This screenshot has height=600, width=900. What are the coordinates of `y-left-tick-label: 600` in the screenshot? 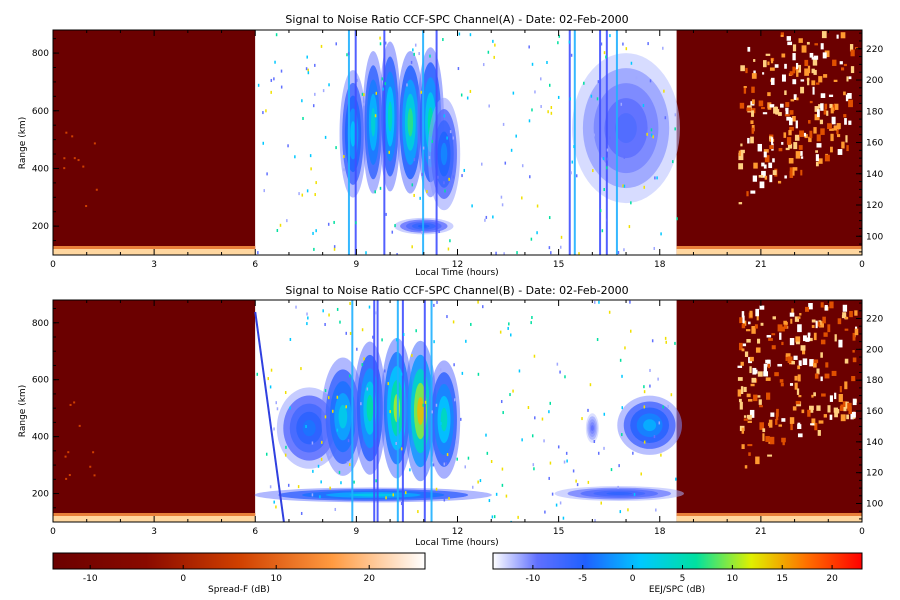 It's located at (40, 112).